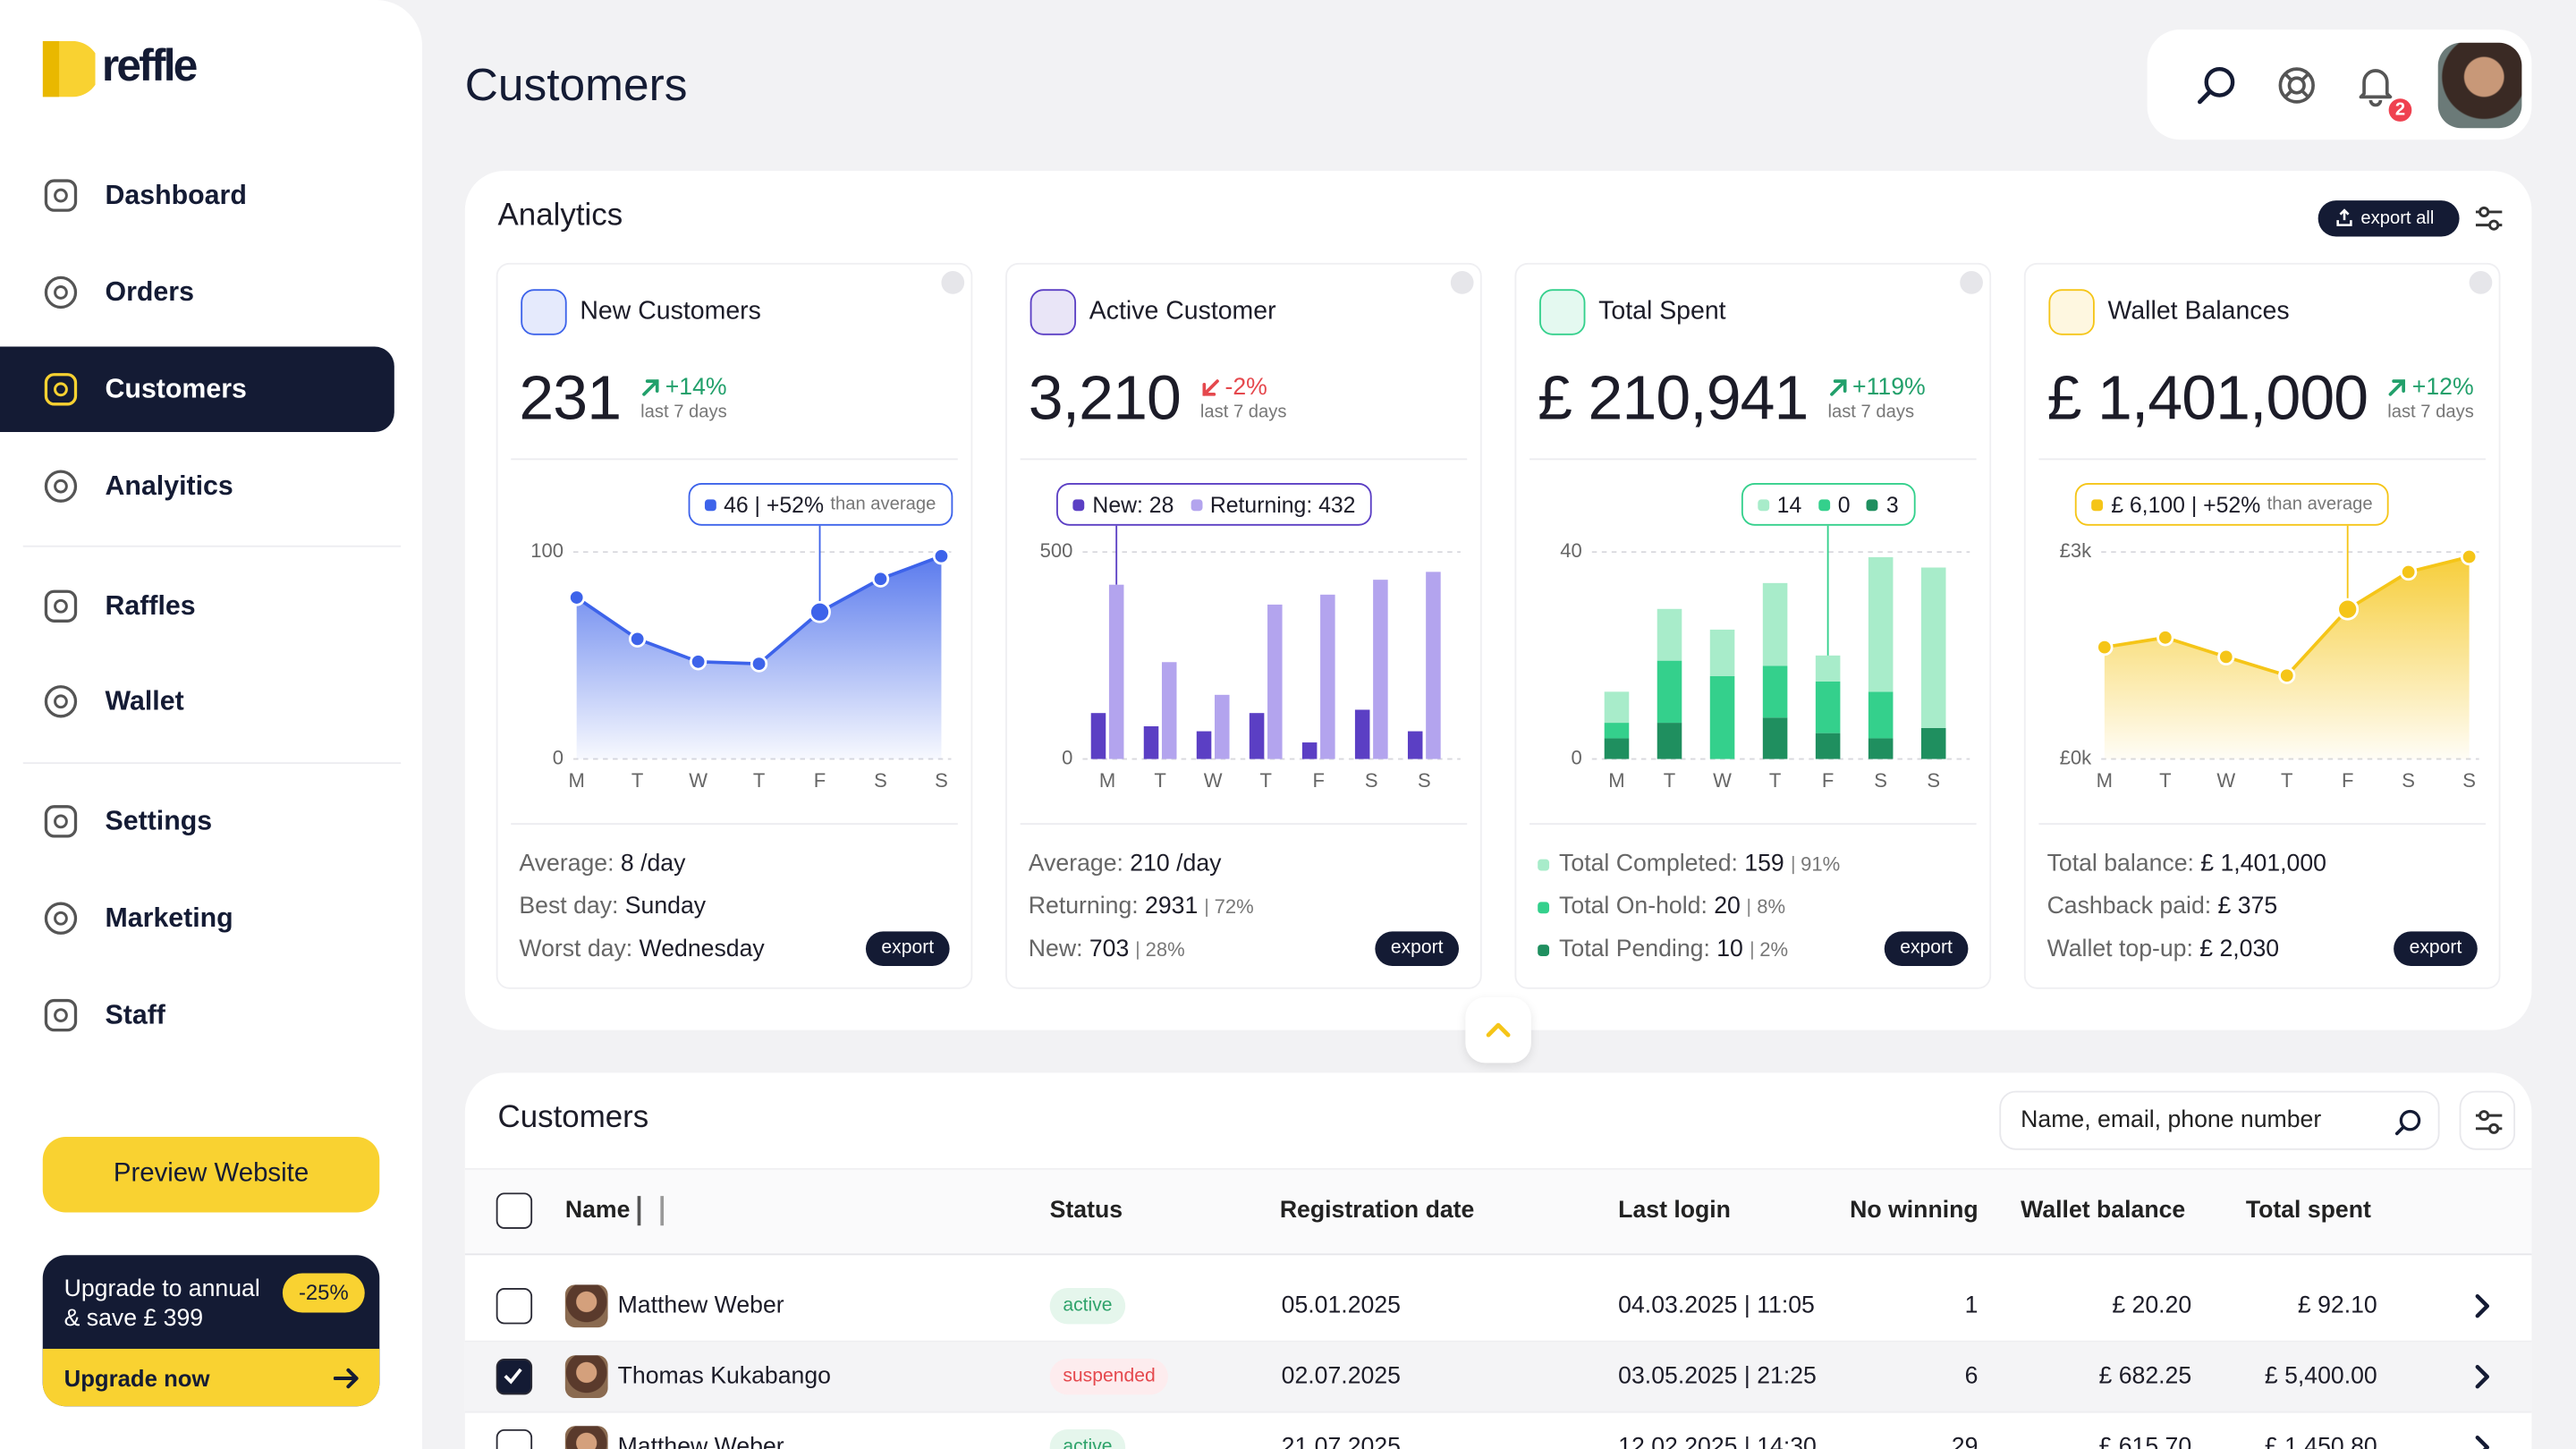 This screenshot has height=1449, width=2576. I want to click on settings-icon, so click(2488, 218).